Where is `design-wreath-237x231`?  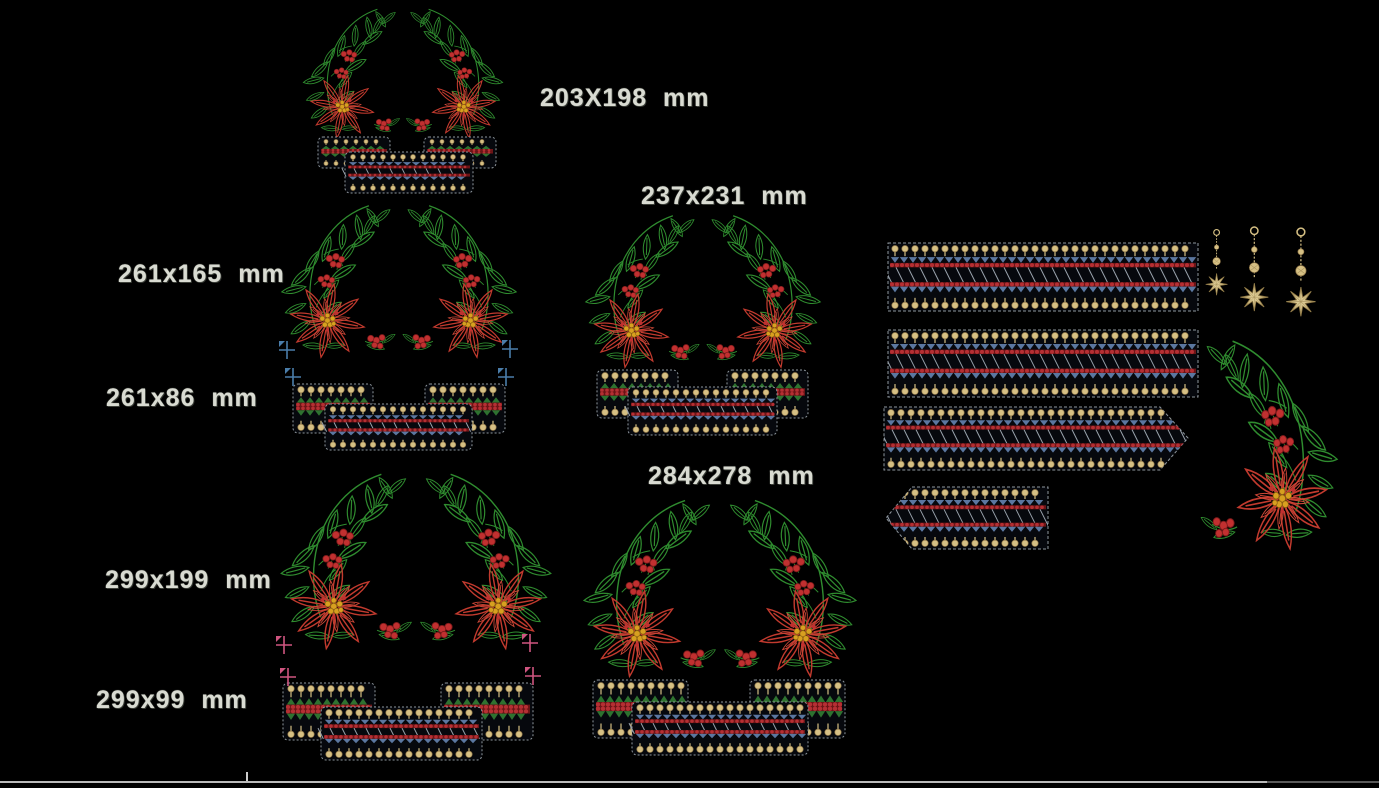
design-wreath-237x231 is located at coordinates (703, 292).